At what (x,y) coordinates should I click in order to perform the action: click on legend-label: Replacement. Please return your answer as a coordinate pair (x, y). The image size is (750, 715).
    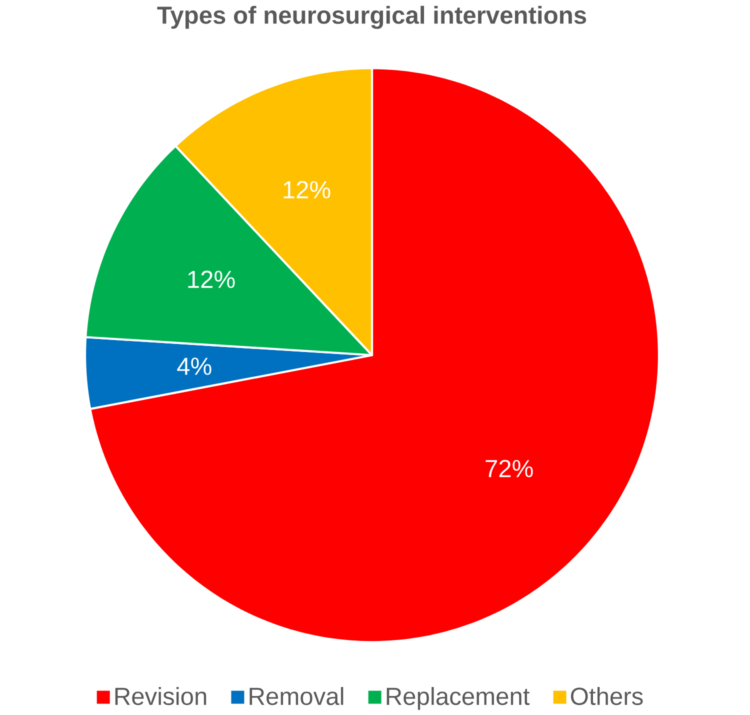
    Looking at the image, I should click on (458, 698).